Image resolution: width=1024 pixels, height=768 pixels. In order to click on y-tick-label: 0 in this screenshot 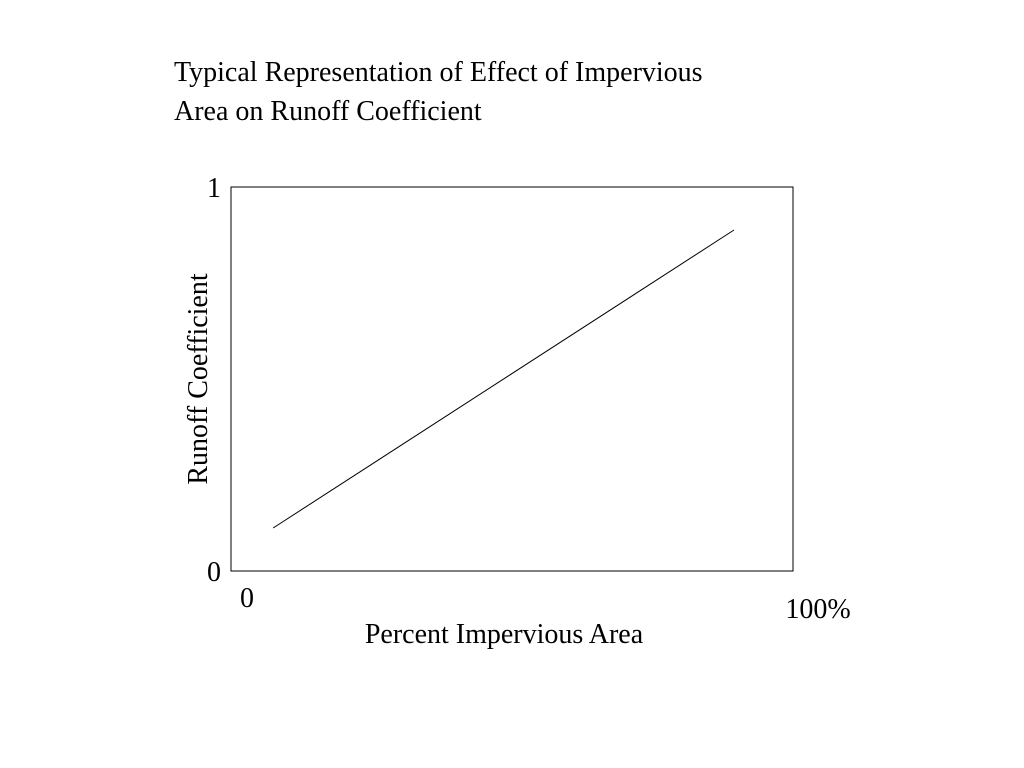, I will do `click(214, 572)`.